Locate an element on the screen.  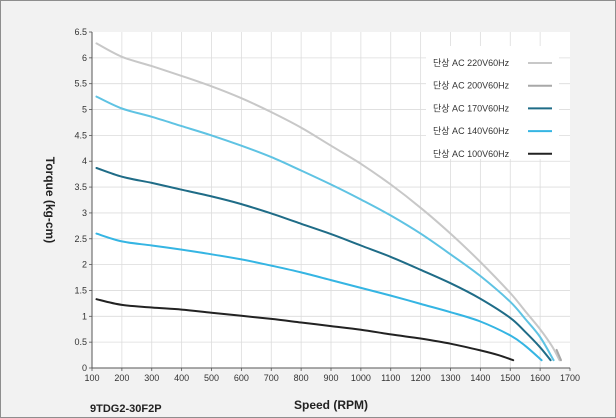
x-tick-label: 1600 is located at coordinates (540, 378).